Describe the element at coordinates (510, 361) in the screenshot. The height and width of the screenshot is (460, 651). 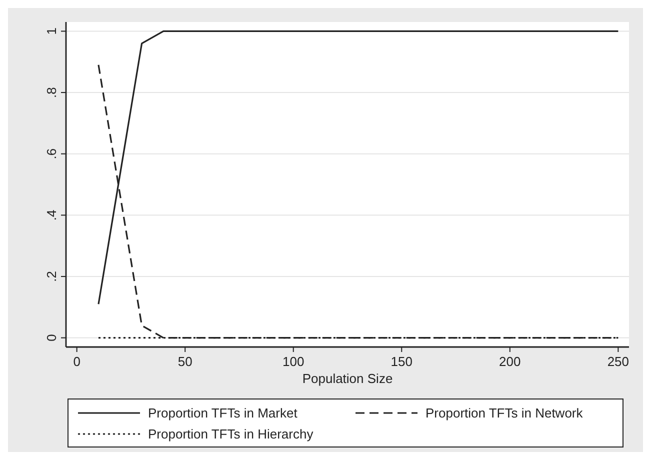
I see `x-tick-label: 200` at that location.